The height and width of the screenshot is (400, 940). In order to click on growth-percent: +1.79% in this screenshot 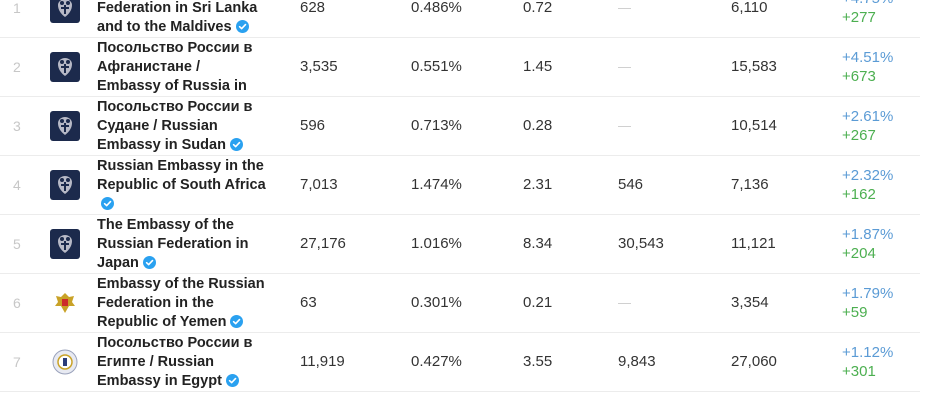, I will do `click(868, 293)`.